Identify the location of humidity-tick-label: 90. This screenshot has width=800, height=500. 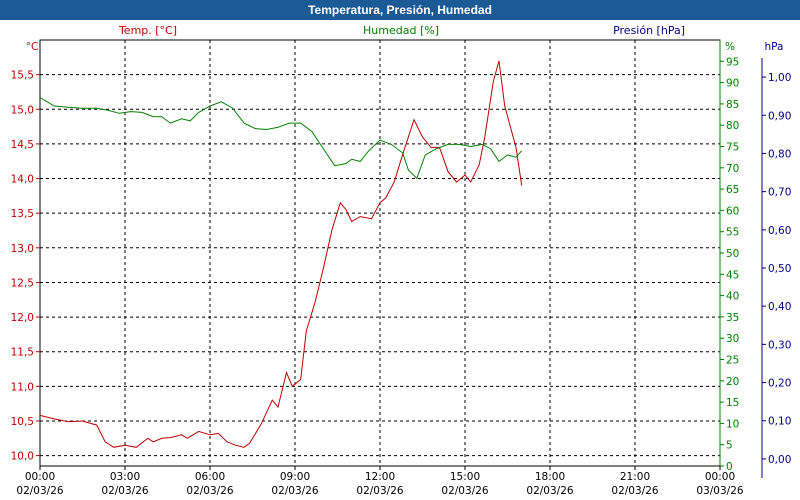
(732, 84).